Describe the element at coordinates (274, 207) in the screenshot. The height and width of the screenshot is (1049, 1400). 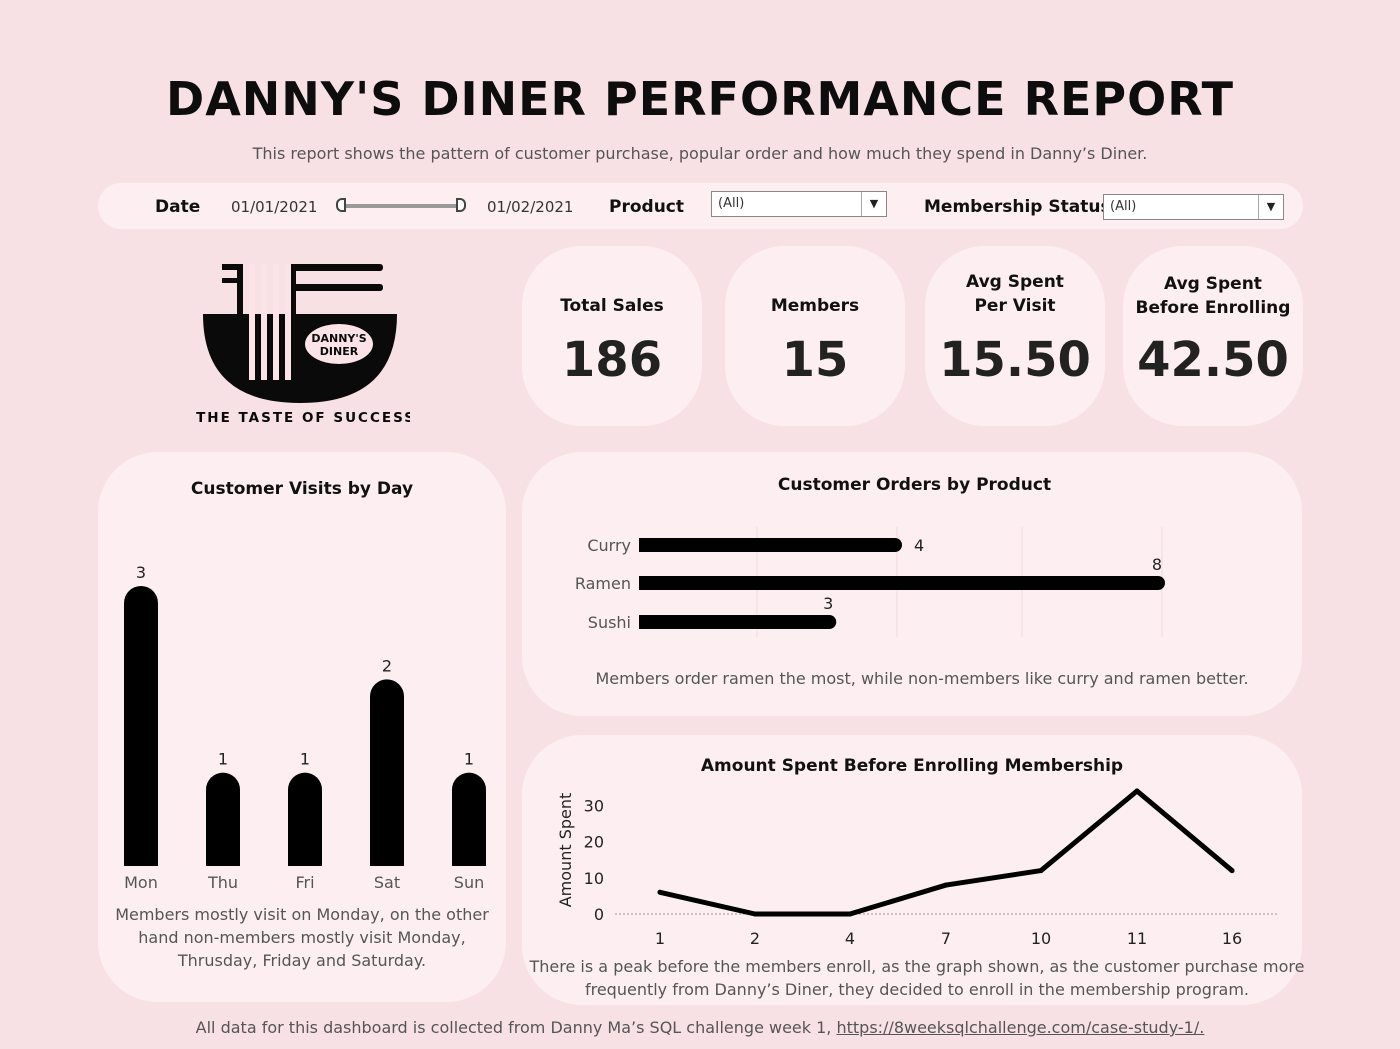
I see `date-start-value: 01/01/2021` at that location.